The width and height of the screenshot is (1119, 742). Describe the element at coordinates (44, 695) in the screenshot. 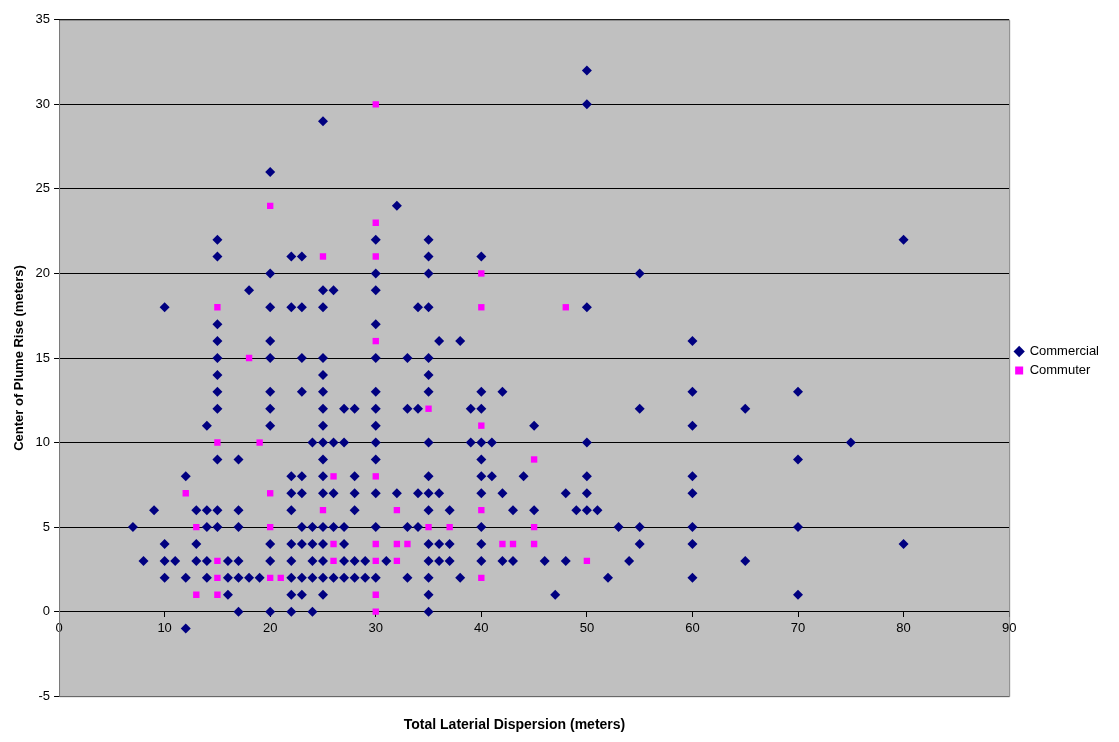

I see `y-tick-label: -5` at that location.